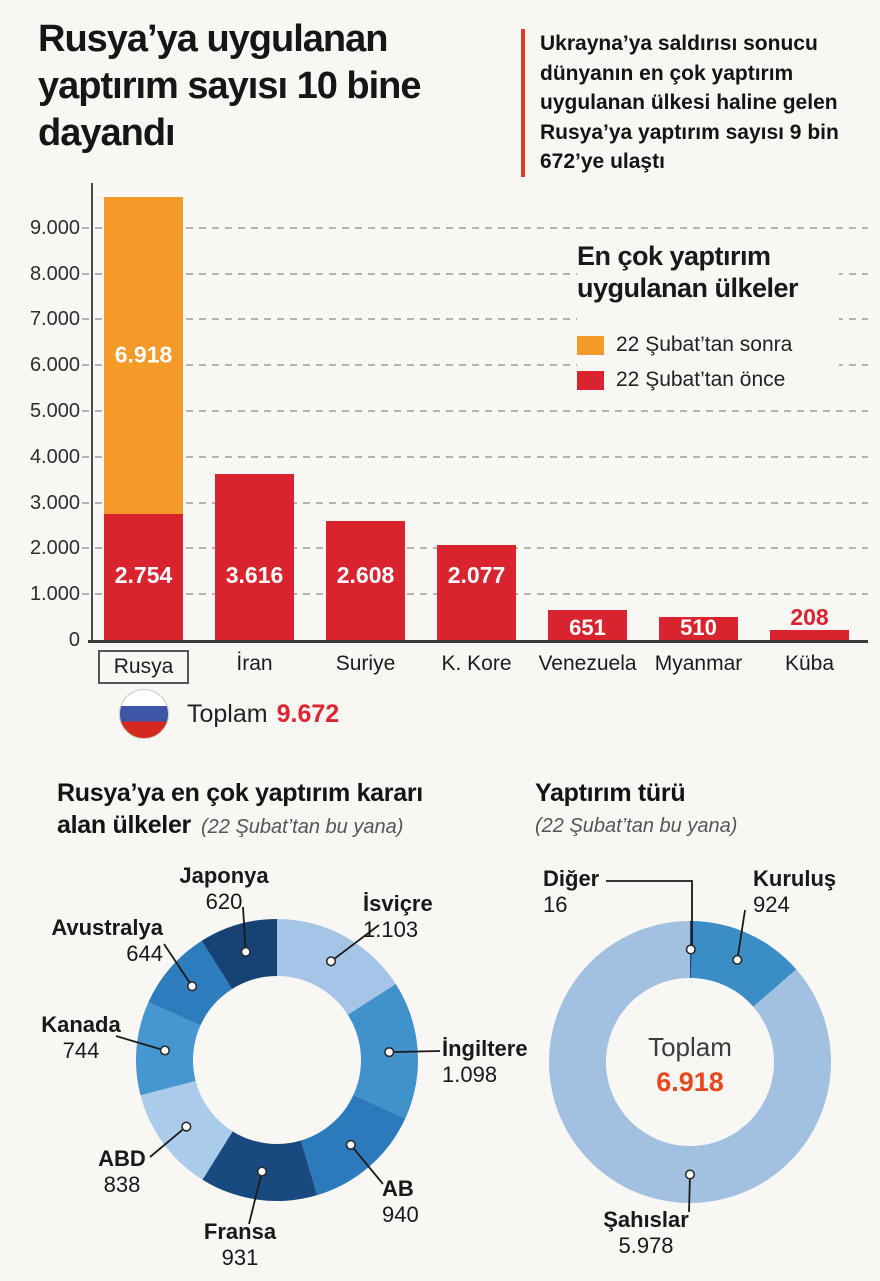 This screenshot has height=1281, width=880. Describe the element at coordinates (254, 575) in the screenshot. I see `bar-value-before: 3.616` at that location.